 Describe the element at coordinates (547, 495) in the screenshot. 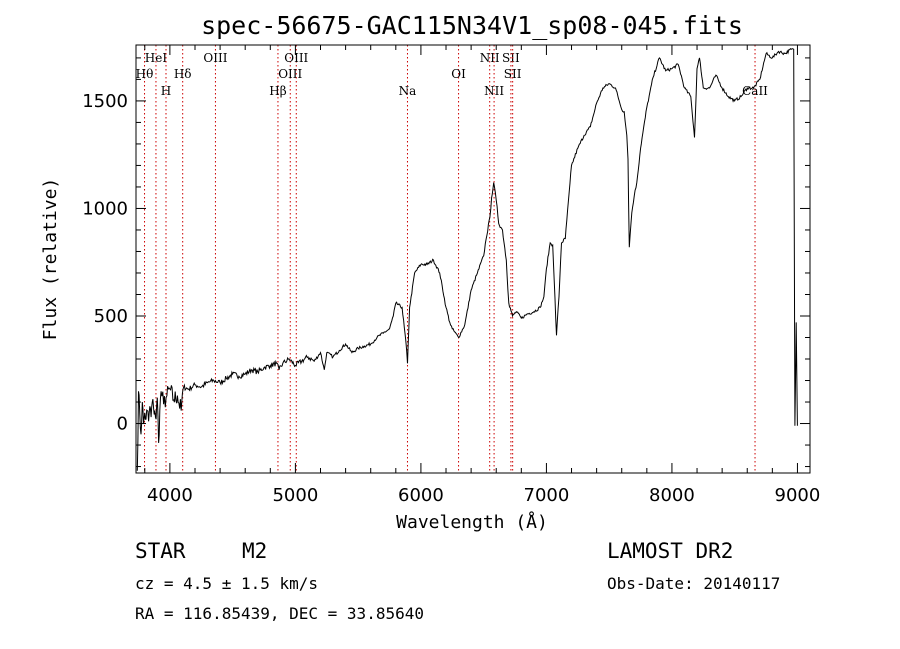

I see `x-tick-label: 7000` at that location.